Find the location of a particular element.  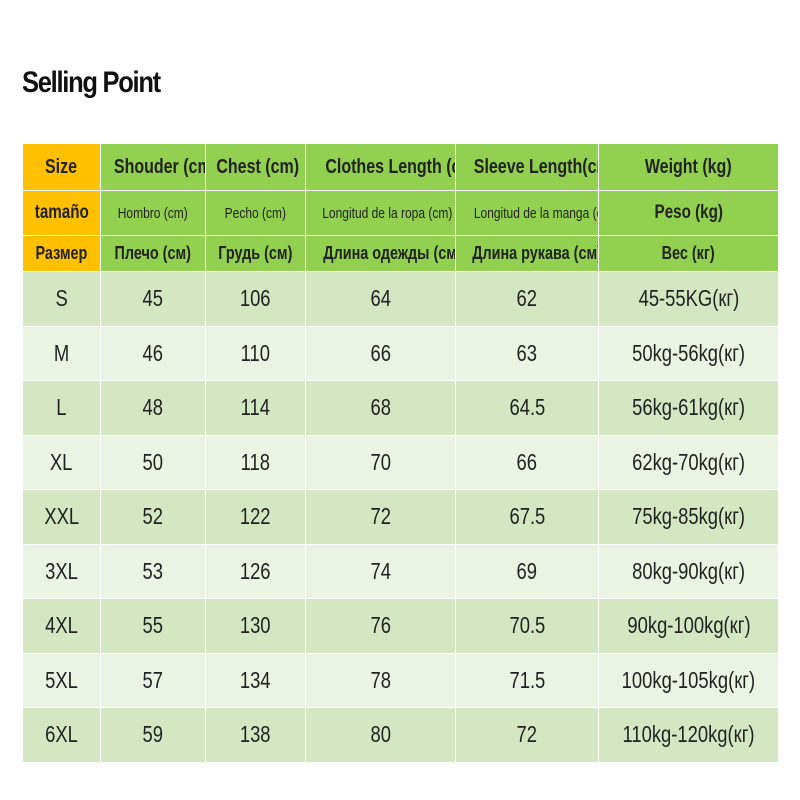

cell-text: 122 is located at coordinates (255, 516).